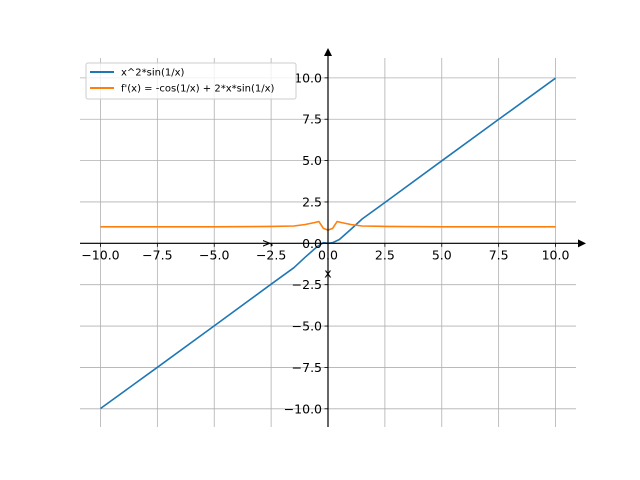 The height and width of the screenshot is (480, 640). Describe the element at coordinates (308, 77) in the screenshot. I see `y-tick-label: 10.0` at that location.